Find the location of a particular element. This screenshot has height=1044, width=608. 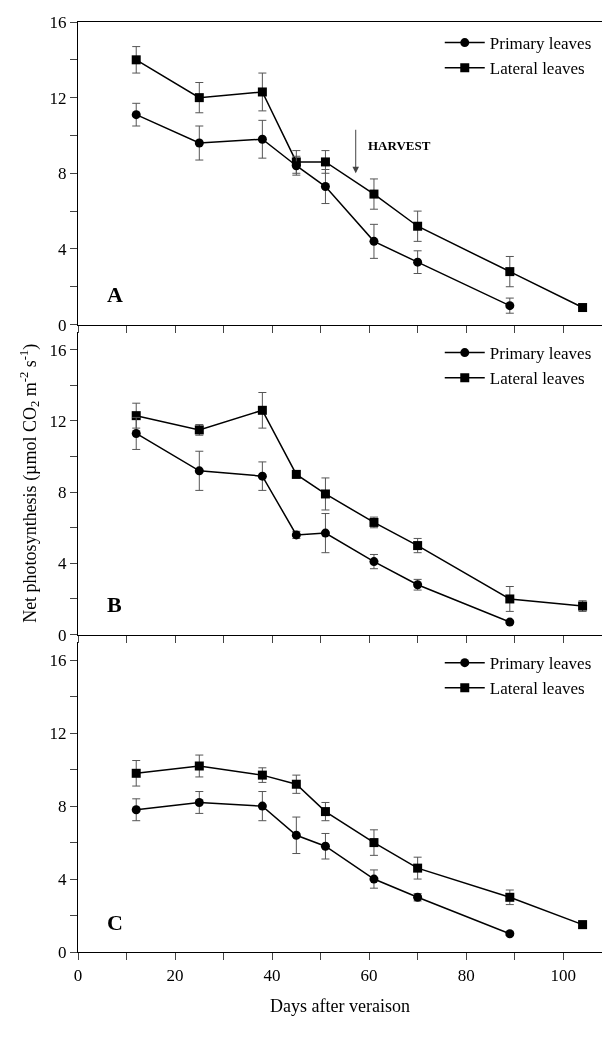

x-tick-label: 0 is located at coordinates (78, 975).